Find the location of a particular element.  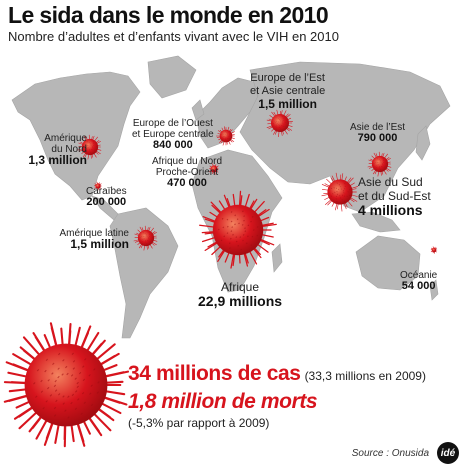

cases-total: 34 millions de cas is located at coordinates (214, 373).